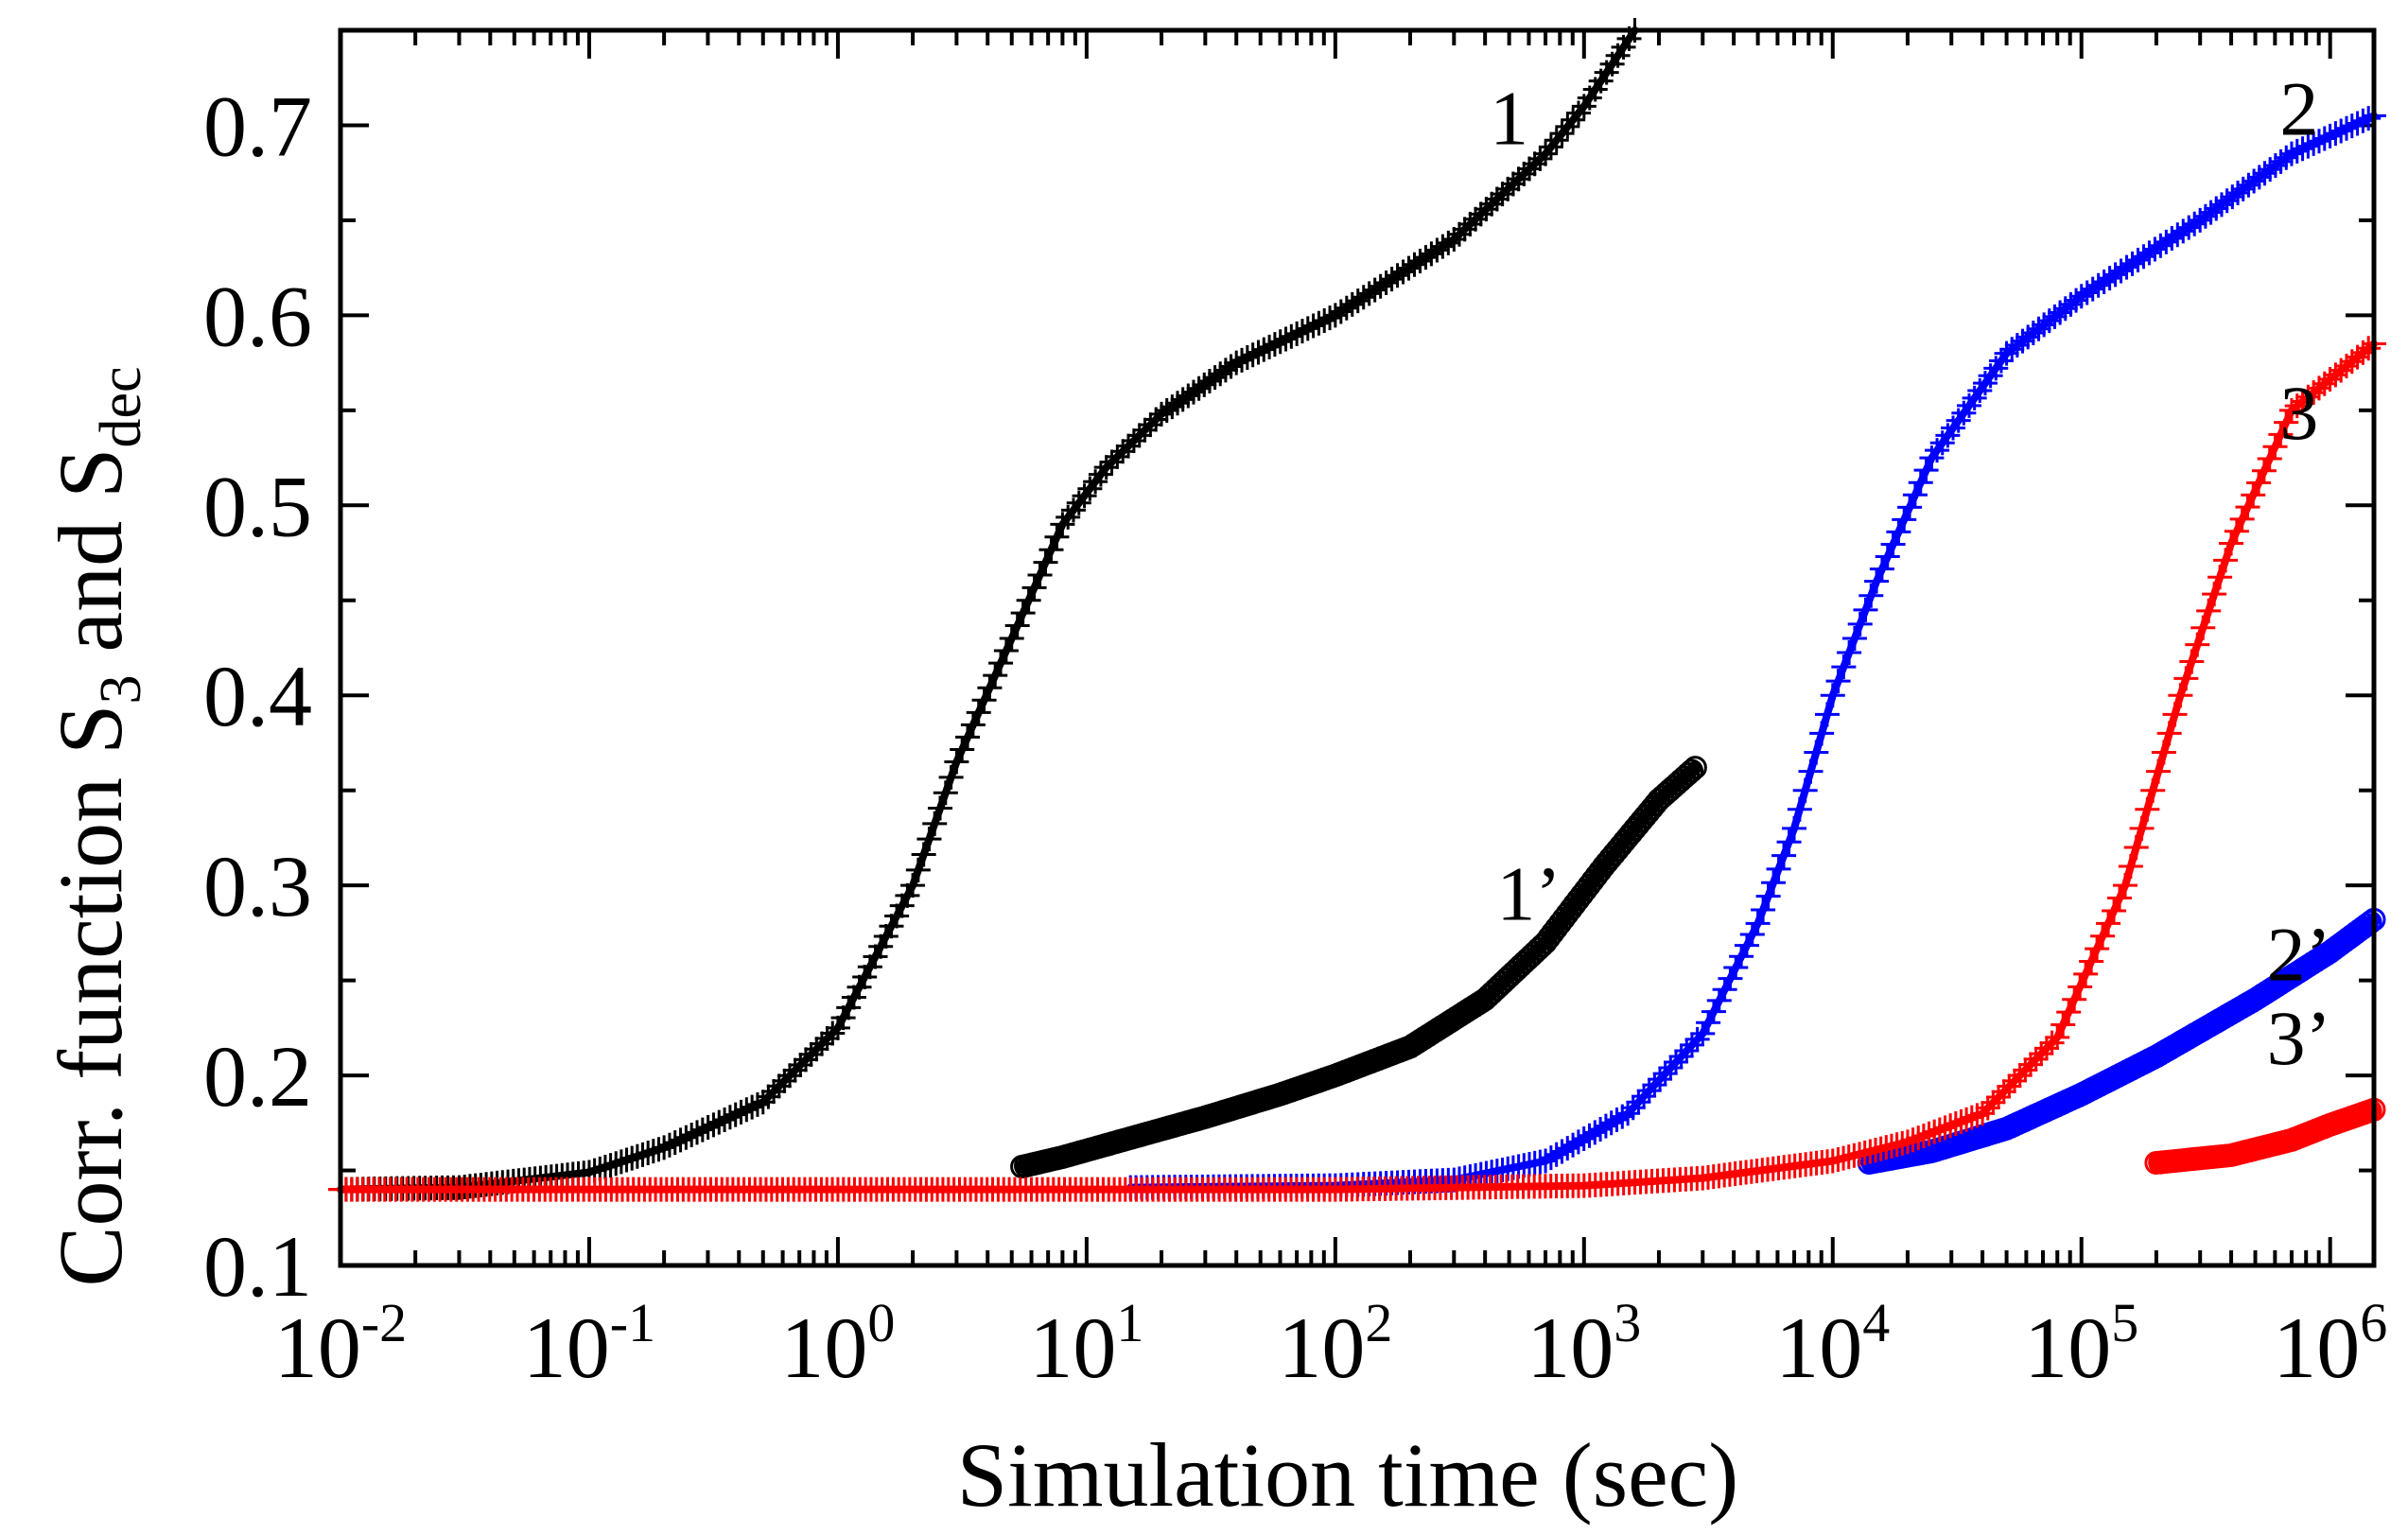  I want to click on curve-label: 2, so click(2298, 109).